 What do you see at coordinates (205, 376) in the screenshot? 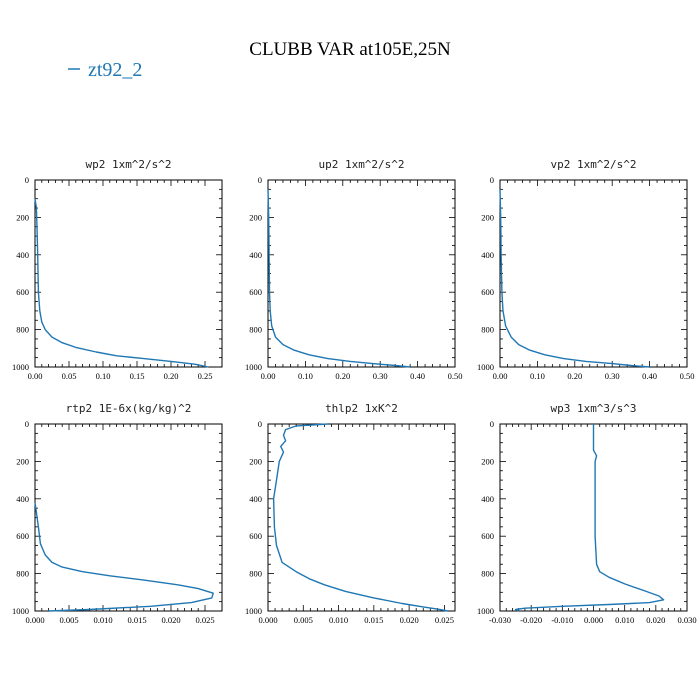
I see `x-tick-label: 0.25` at bounding box center [205, 376].